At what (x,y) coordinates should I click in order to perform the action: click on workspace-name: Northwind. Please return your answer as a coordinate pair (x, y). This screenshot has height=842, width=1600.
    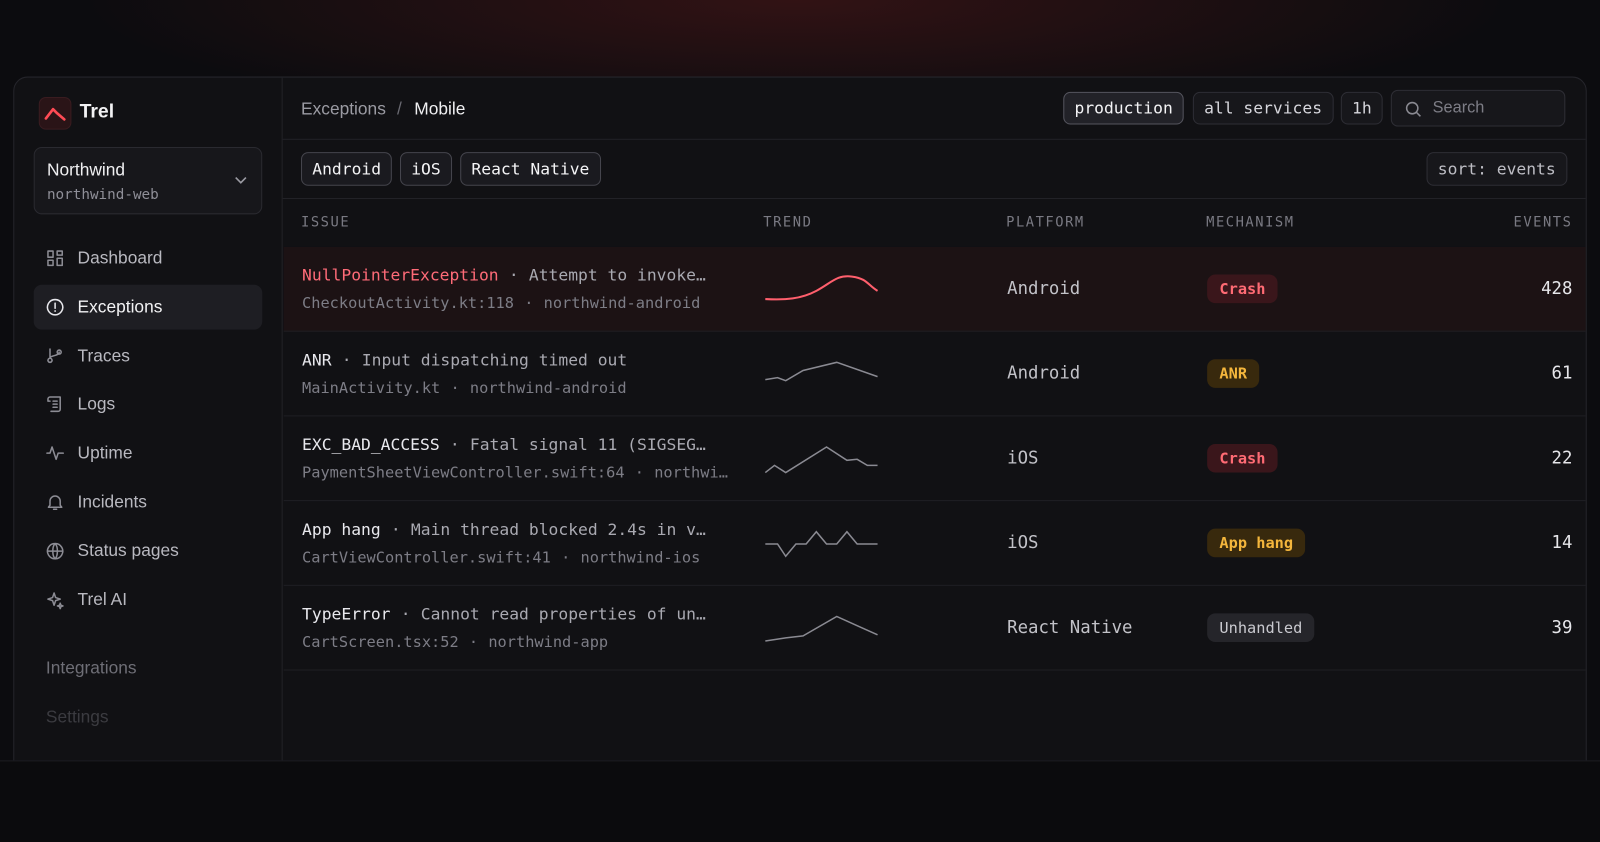
    Looking at the image, I should click on (86, 170).